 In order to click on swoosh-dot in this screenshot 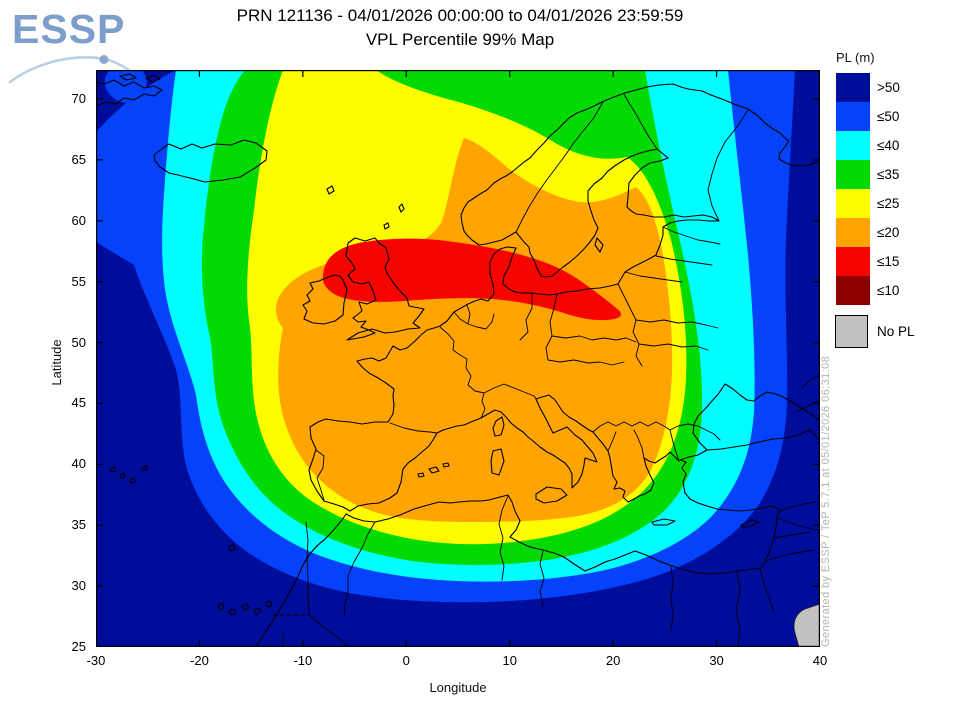, I will do `click(104, 59)`.